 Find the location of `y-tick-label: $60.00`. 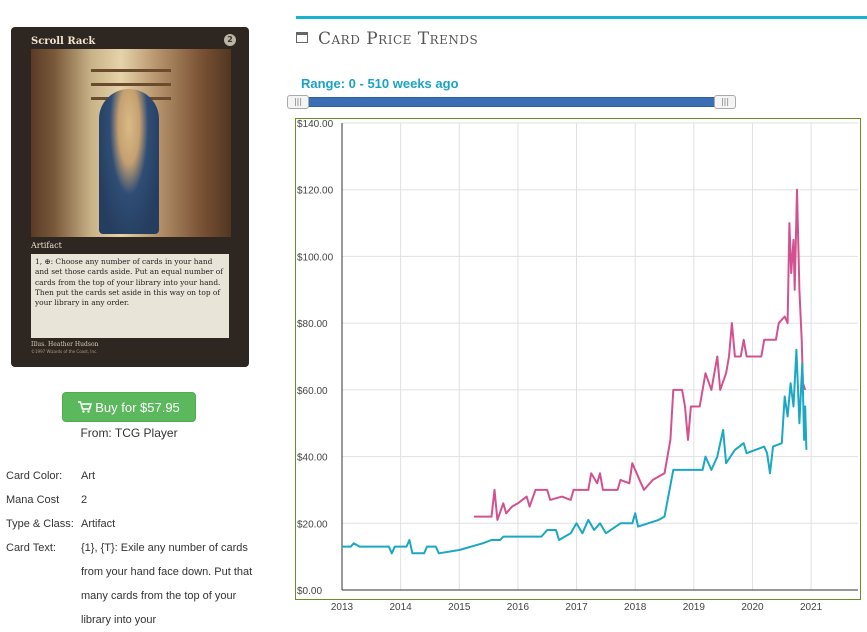

y-tick-label: $60.00 is located at coordinates (312, 391).